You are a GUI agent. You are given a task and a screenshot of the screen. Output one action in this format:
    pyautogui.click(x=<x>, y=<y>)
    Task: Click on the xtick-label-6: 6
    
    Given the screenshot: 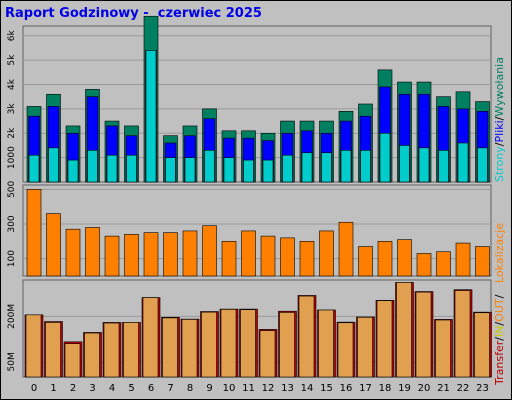 What is the action you would take?
    pyautogui.click(x=151, y=388)
    